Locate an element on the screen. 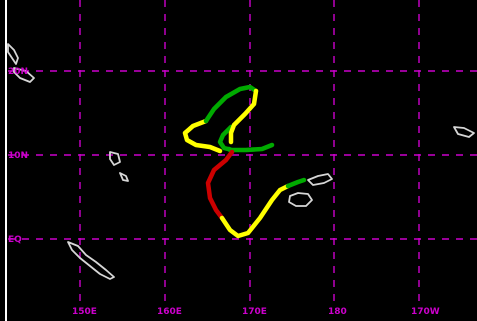 The width and height of the screenshot is (477, 321). track-segment-depression-north is located at coordinates (246, 138).